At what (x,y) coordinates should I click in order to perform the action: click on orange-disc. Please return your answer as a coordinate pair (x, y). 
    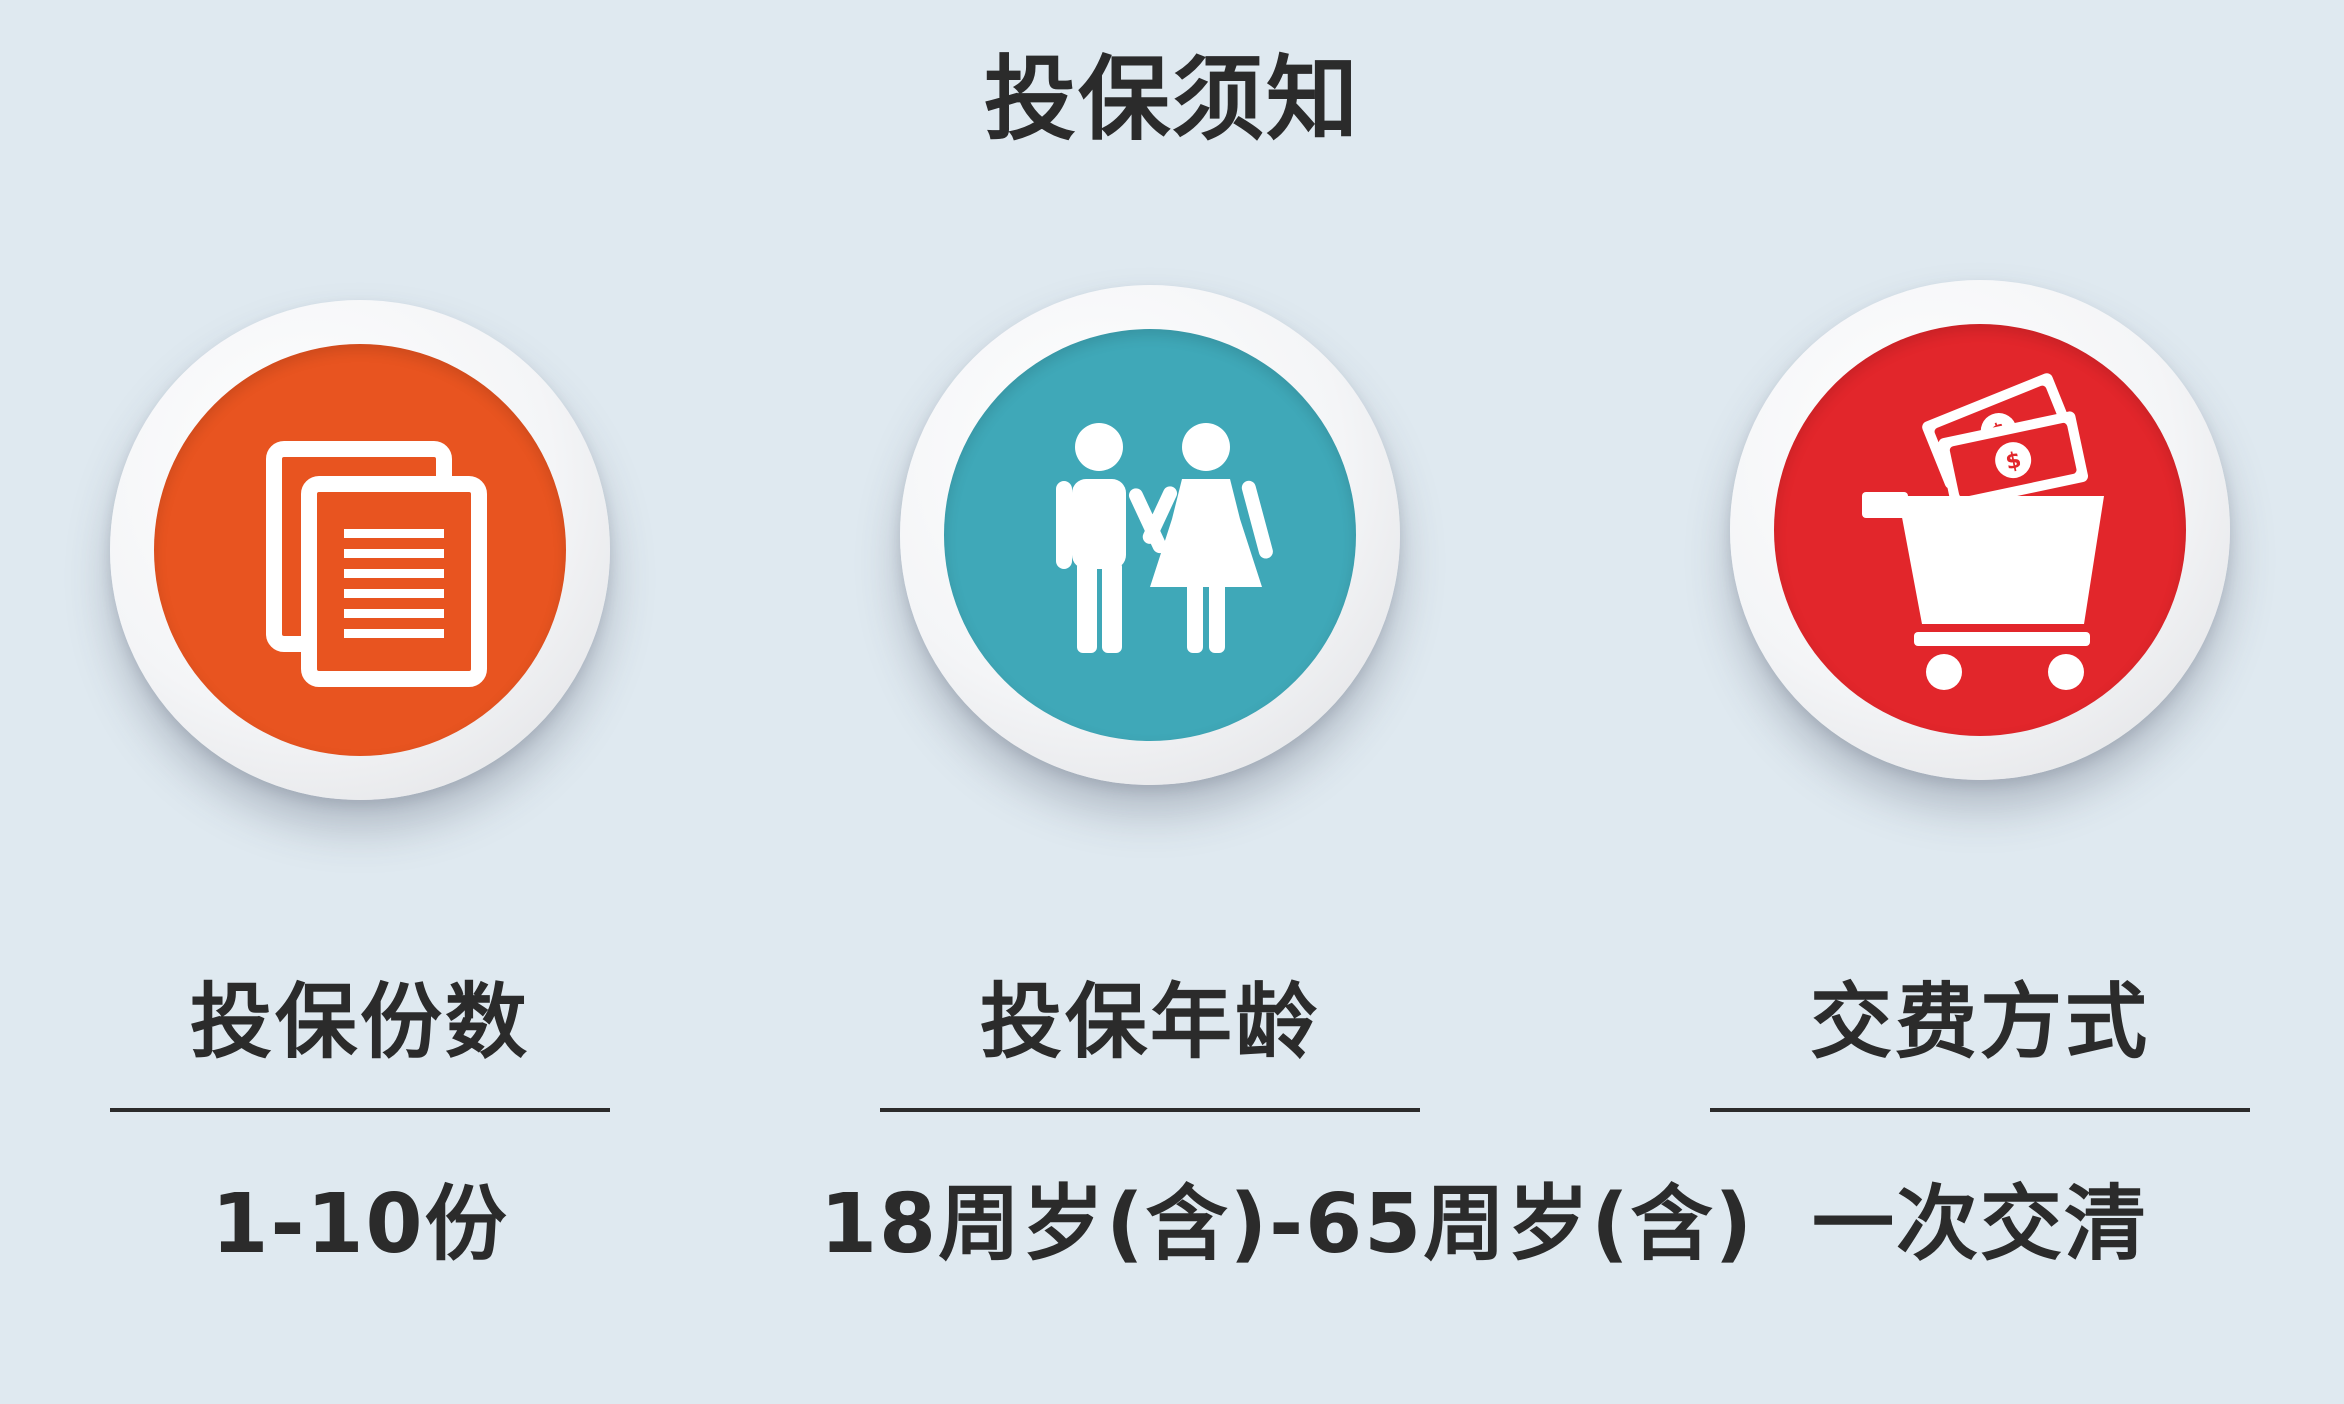
    Looking at the image, I should click on (360, 550).